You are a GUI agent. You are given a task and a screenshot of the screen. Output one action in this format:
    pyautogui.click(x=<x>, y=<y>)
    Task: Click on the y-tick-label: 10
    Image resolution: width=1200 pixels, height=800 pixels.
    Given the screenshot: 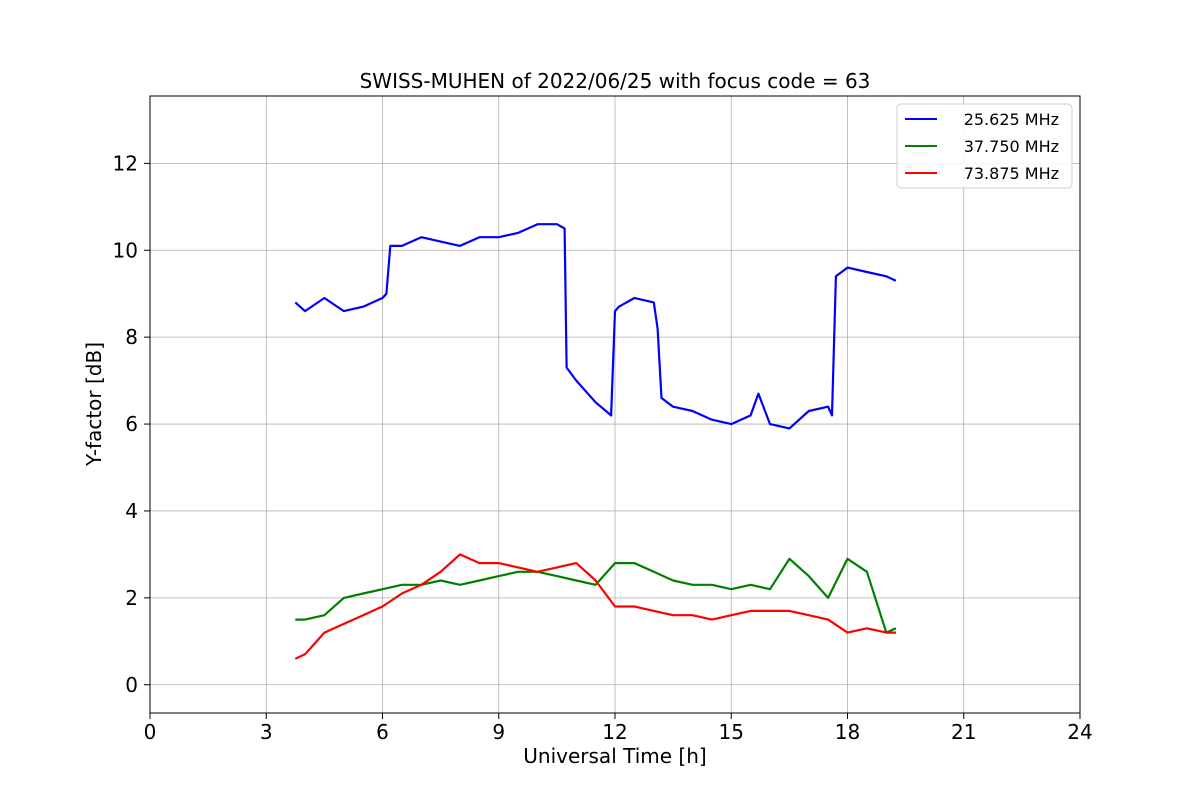 What is the action you would take?
    pyautogui.click(x=125, y=250)
    